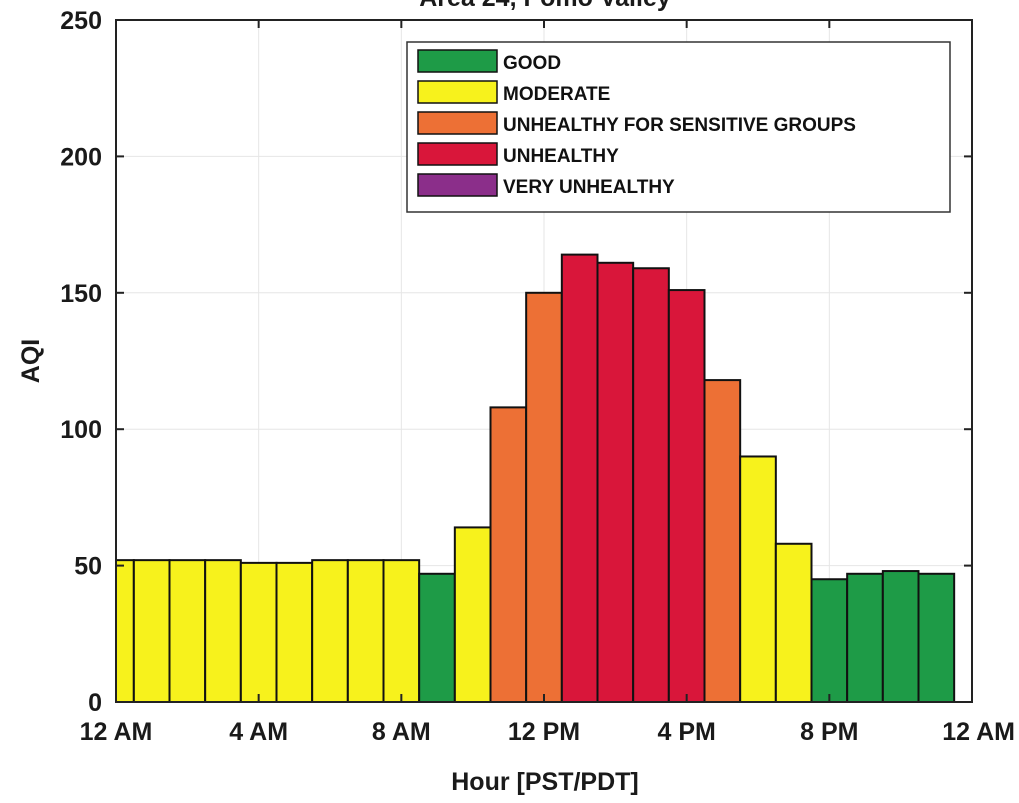 This screenshot has width=1019, height=803. What do you see at coordinates (81, 157) in the screenshot?
I see `y-tick-label: 200` at bounding box center [81, 157].